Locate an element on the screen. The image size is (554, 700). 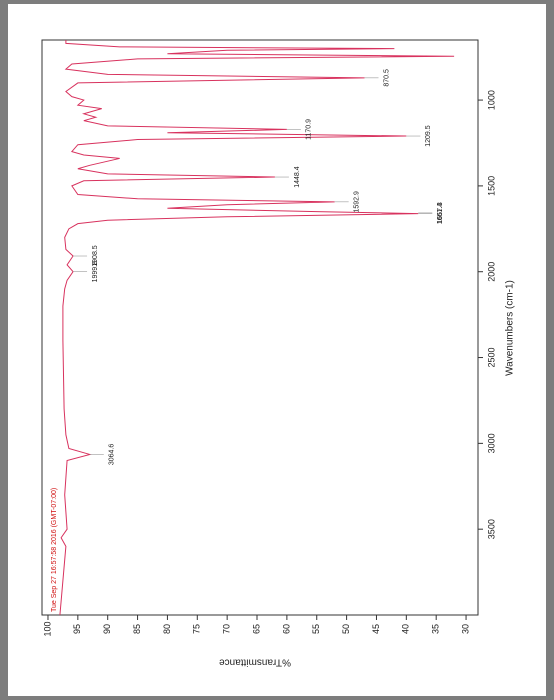
x-tick-label: 3500 is located at coordinates (491, 529).